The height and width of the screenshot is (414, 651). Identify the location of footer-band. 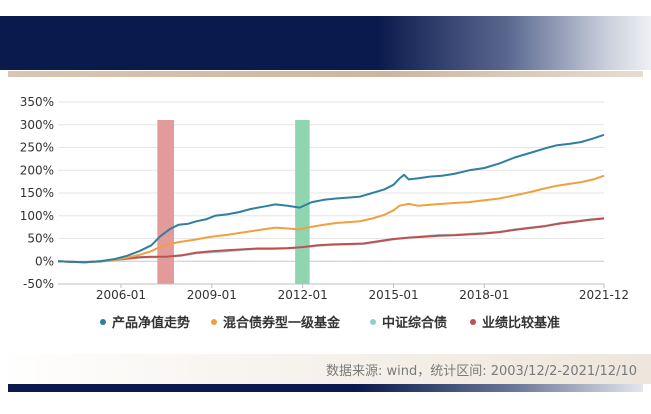
(325, 369).